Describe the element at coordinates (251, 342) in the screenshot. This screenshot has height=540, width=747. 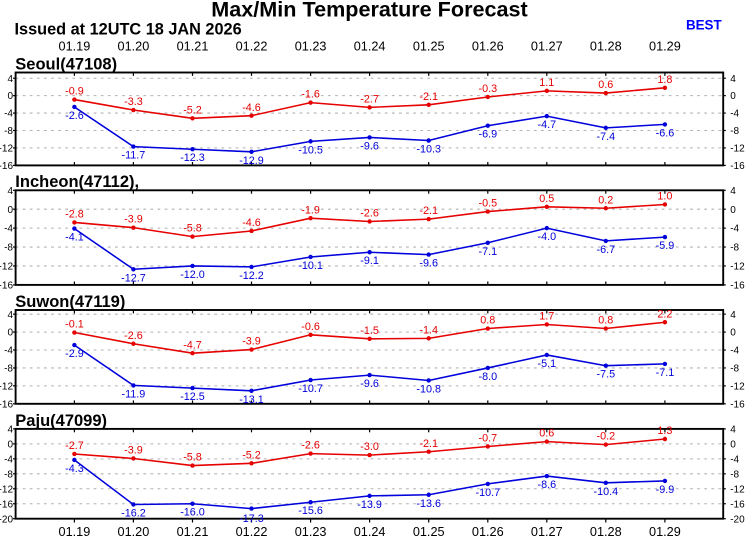
I see `svg-text: -3.9` at that location.